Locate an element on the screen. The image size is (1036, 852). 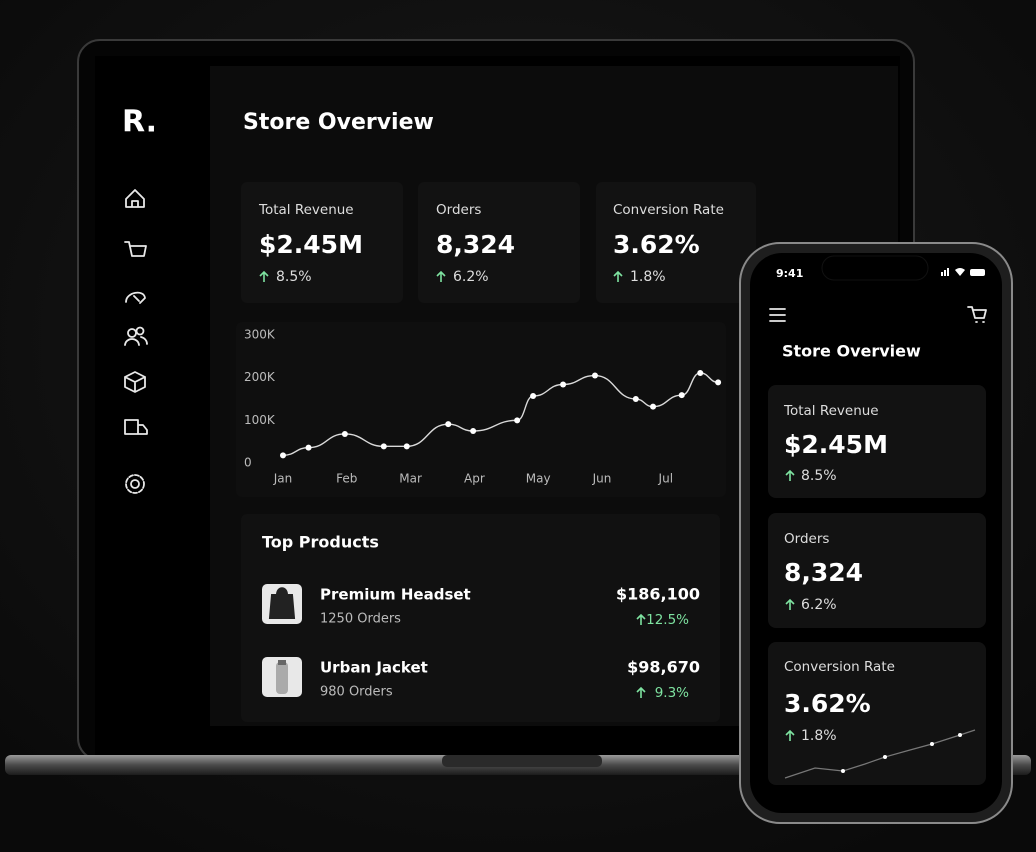
chart-panel is located at coordinates (481, 409).